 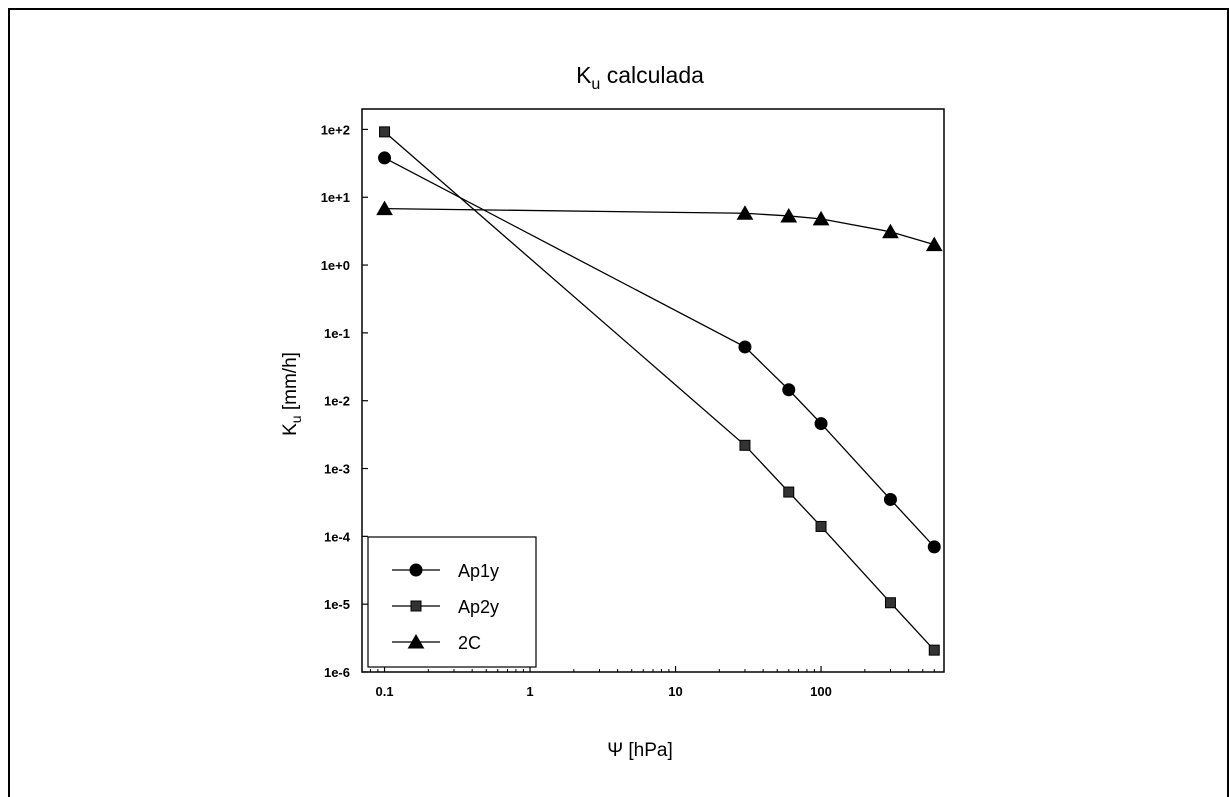 I want to click on chart-title: Ku calculada, so click(x=640, y=77).